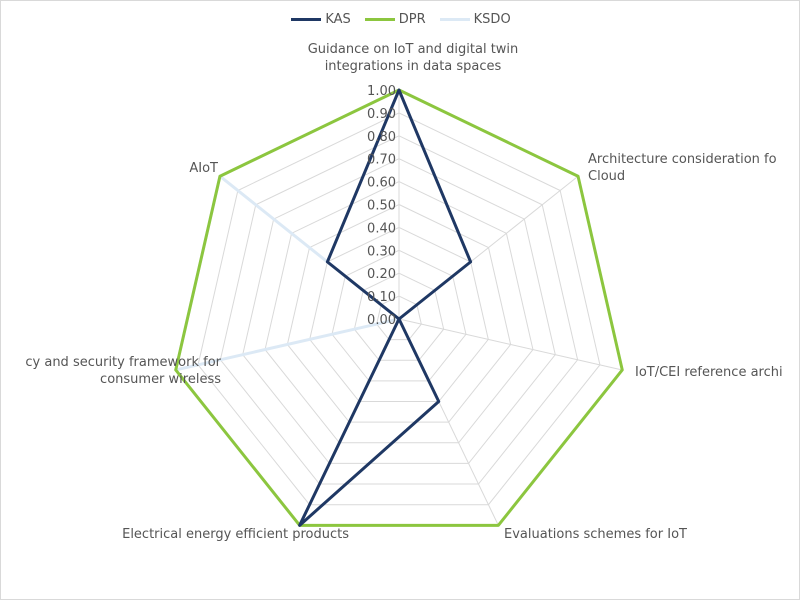  Describe the element at coordinates (606, 176) in the screenshot. I see `category-label-line: Cloud` at that location.